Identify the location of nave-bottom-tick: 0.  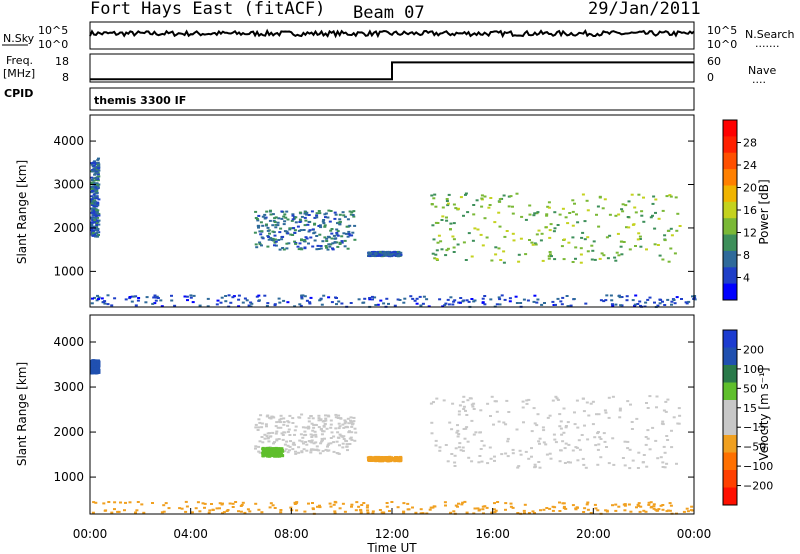
(710, 77).